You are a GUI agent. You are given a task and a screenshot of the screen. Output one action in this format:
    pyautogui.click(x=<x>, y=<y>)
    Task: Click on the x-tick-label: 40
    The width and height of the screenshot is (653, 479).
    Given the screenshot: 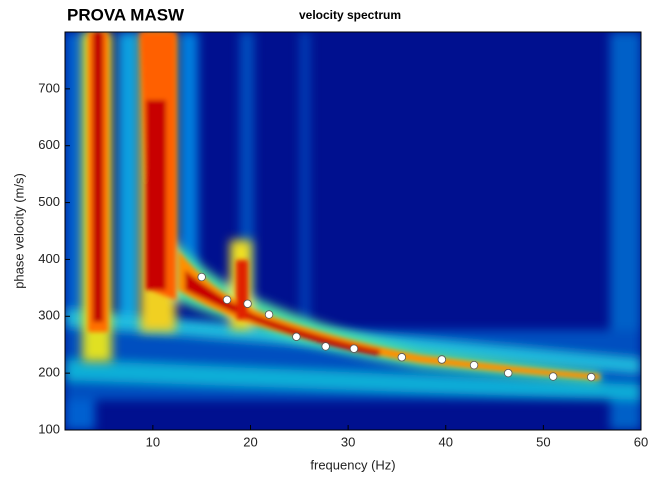 What is the action you would take?
    pyautogui.click(x=446, y=441)
    